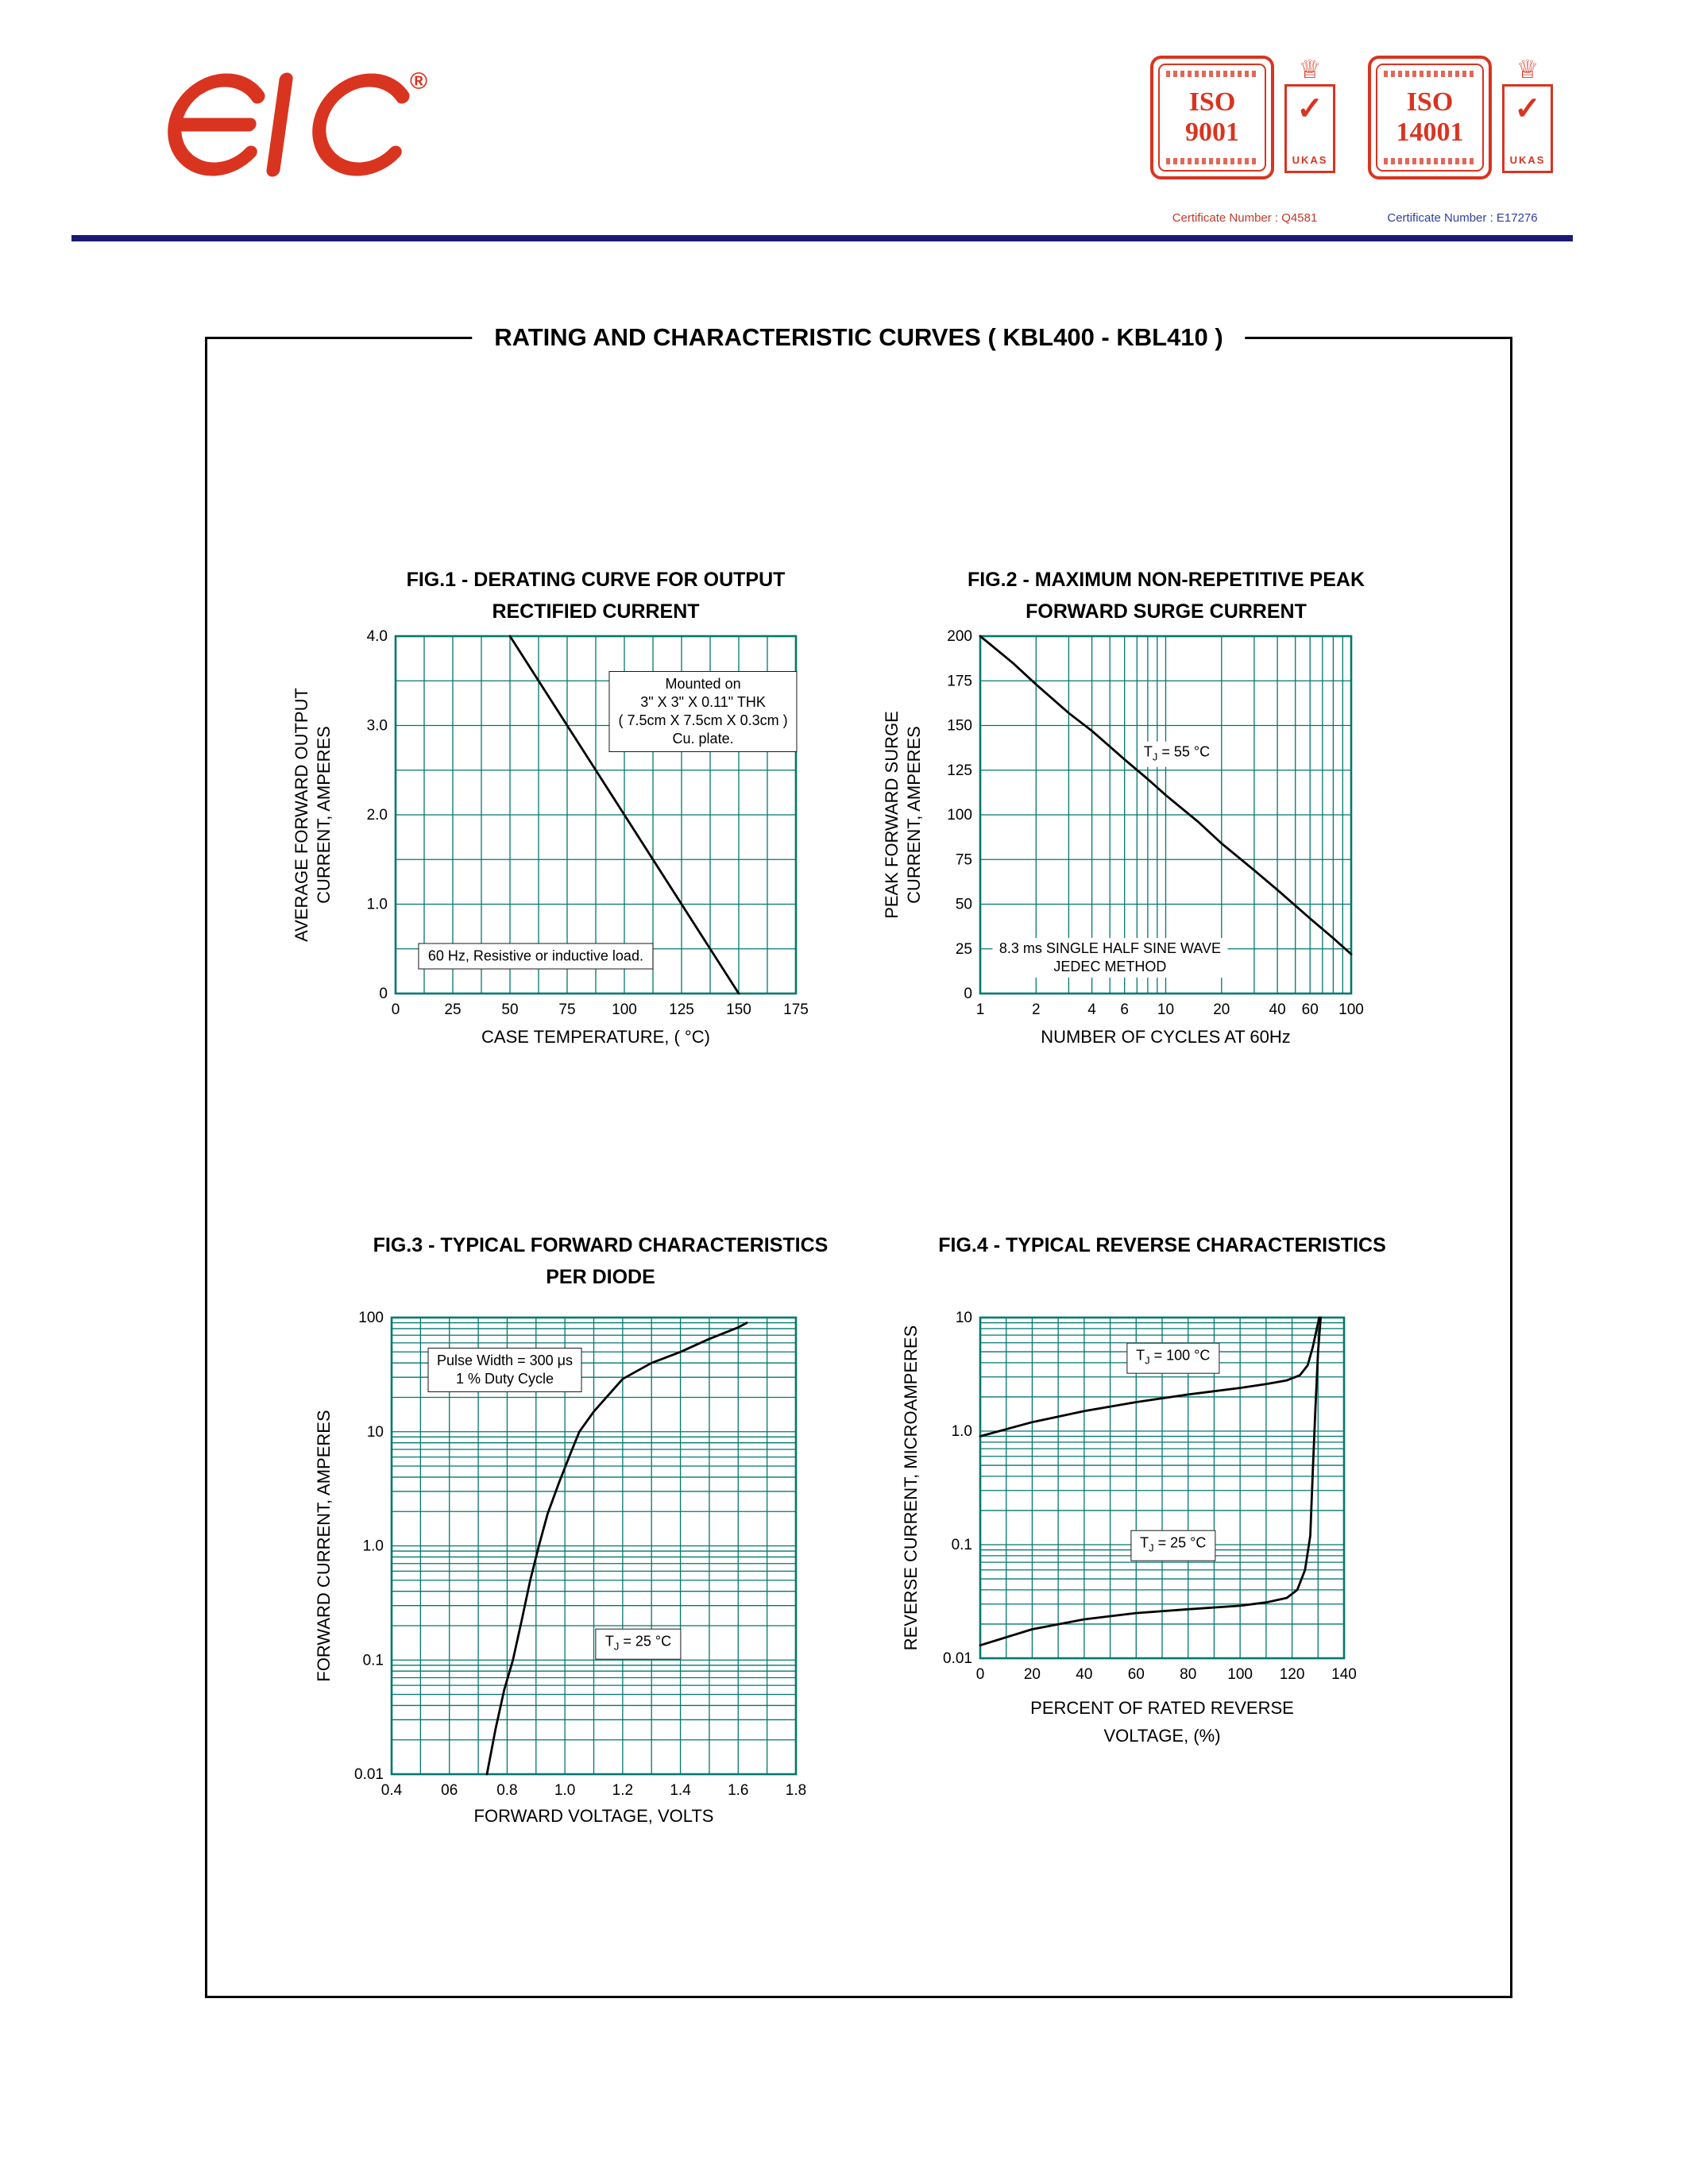 This screenshot has width=1688, height=2184. I want to click on iso14001-stamp: ISO 14001, so click(1430, 117).